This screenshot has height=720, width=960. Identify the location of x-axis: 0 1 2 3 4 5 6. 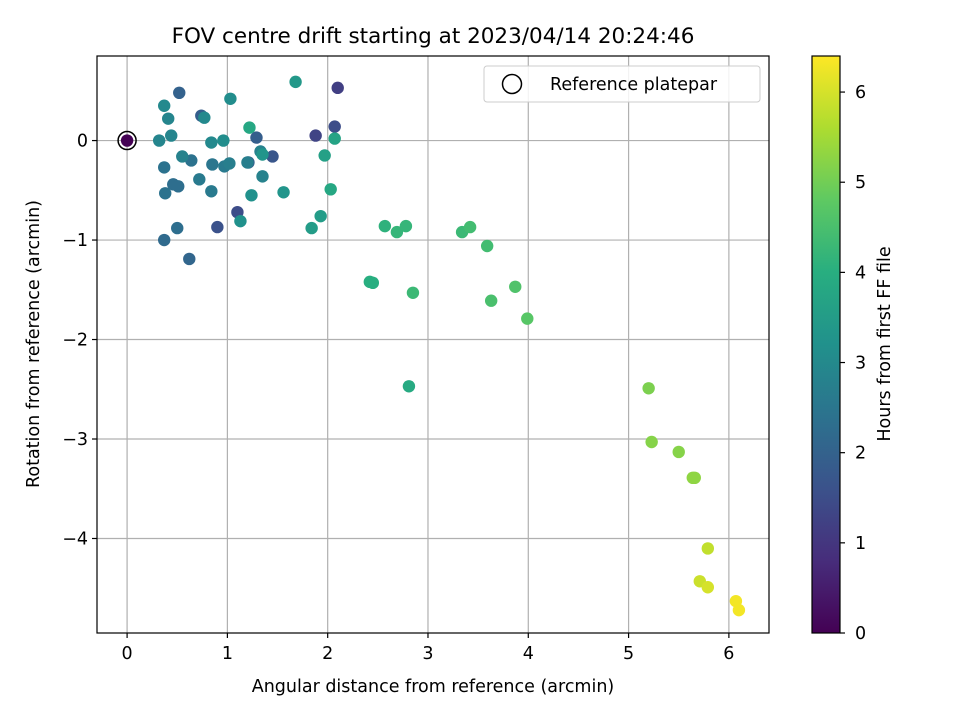
(428, 648).